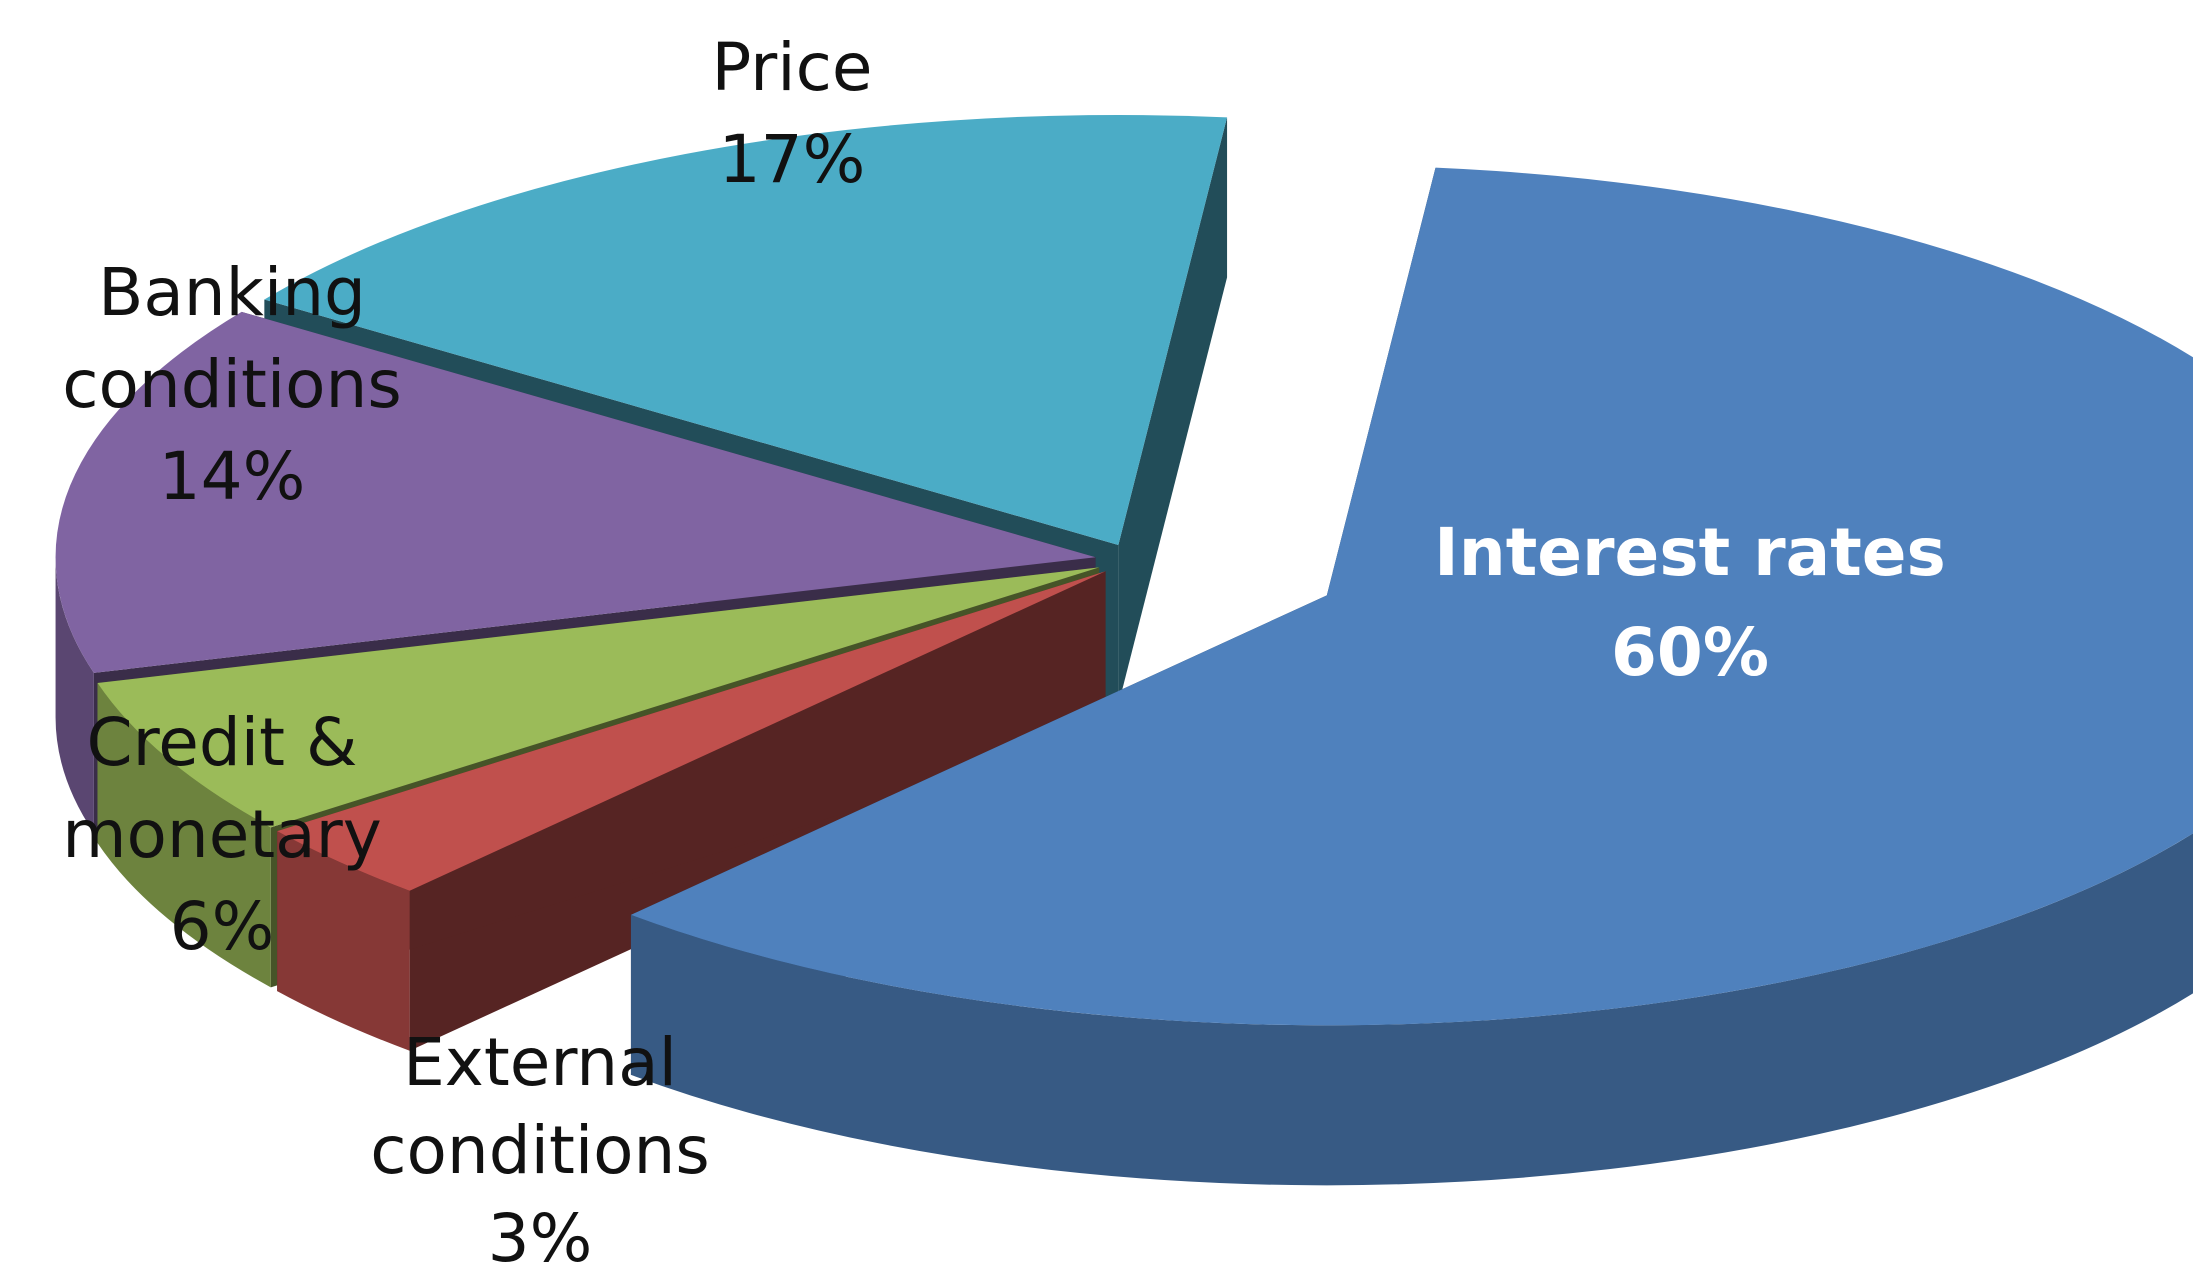 The image size is (2193, 1270). What do you see at coordinates (598, 697) in the screenshot?
I see `slice-2-top` at bounding box center [598, 697].